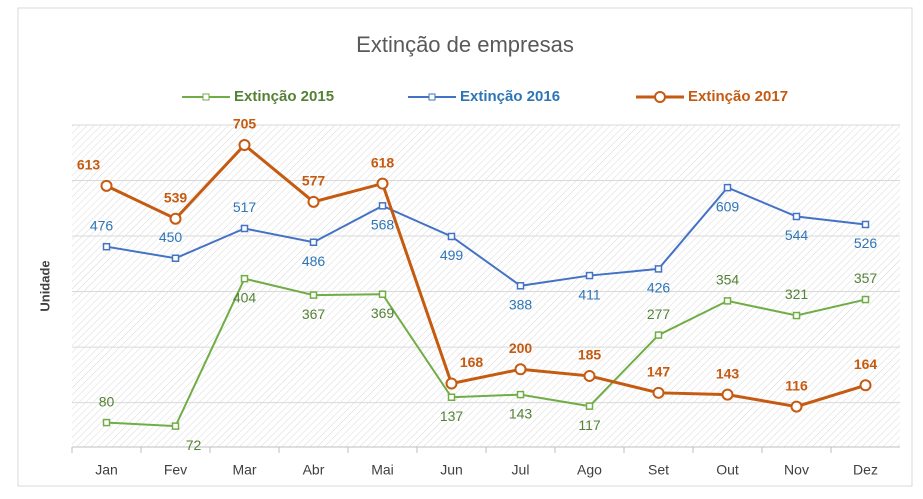 The image size is (923, 499). Describe the element at coordinates (244, 470) in the screenshot. I see `x-tick-label: Mar` at that location.